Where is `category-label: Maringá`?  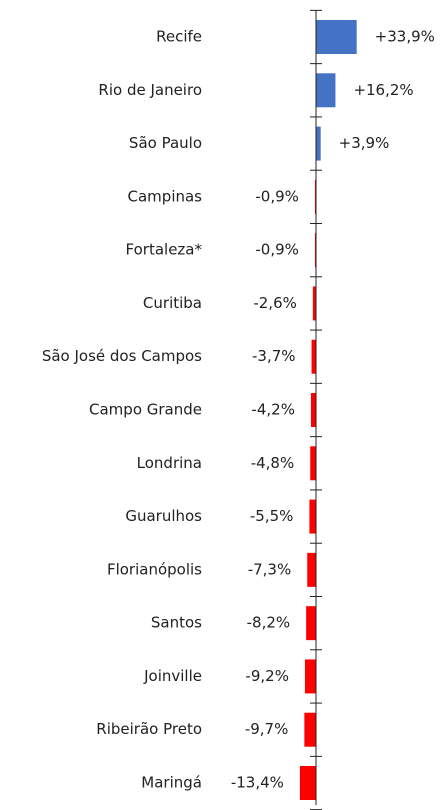 category-label: Maringá is located at coordinates (171, 783).